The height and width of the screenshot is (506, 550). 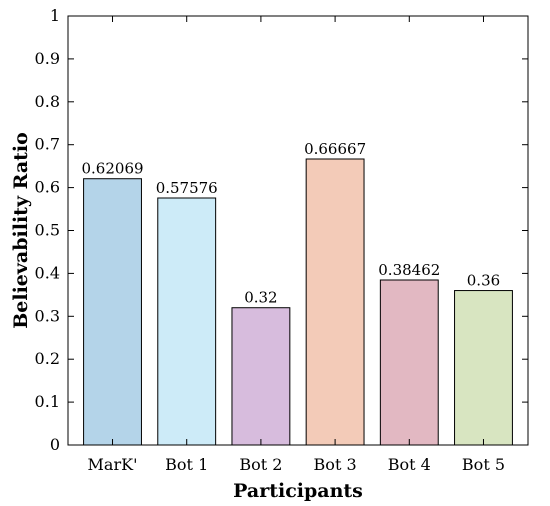 What do you see at coordinates (47, 358) in the screenshot?
I see `y-tick-label: 0.2` at bounding box center [47, 358].